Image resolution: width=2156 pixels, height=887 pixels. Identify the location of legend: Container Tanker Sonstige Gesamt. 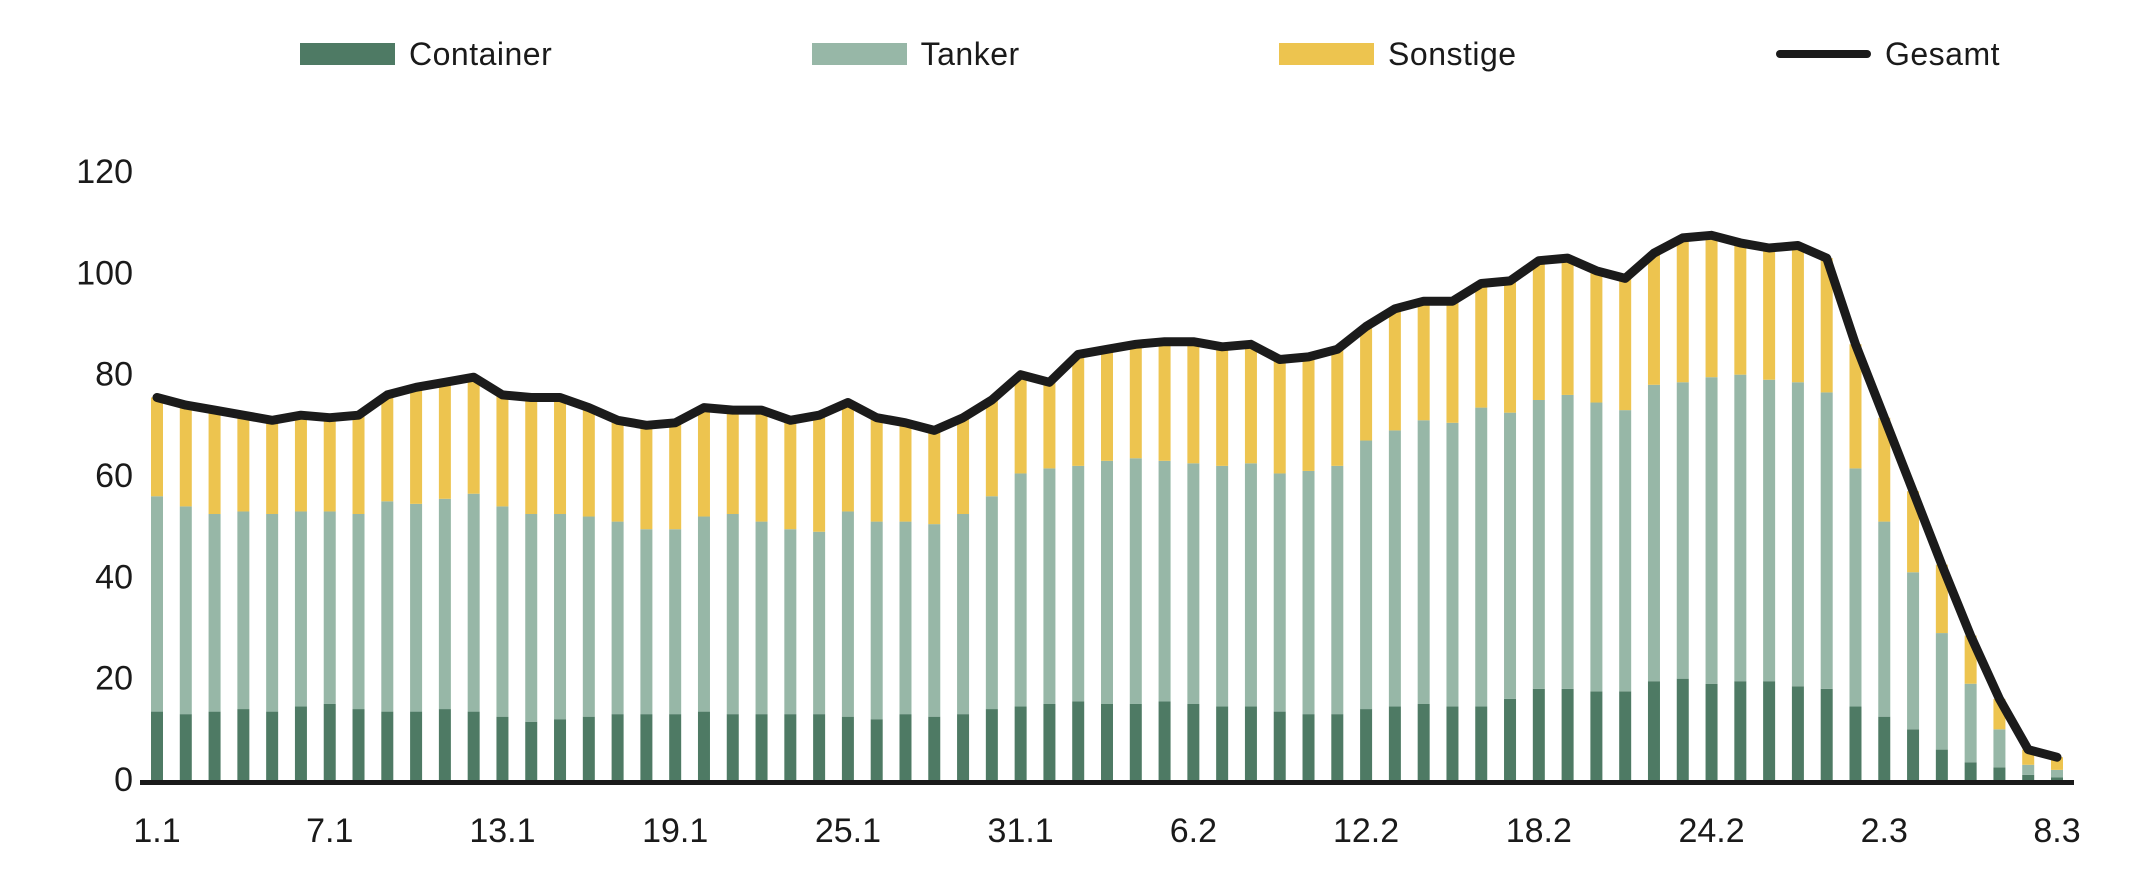
(1150, 54).